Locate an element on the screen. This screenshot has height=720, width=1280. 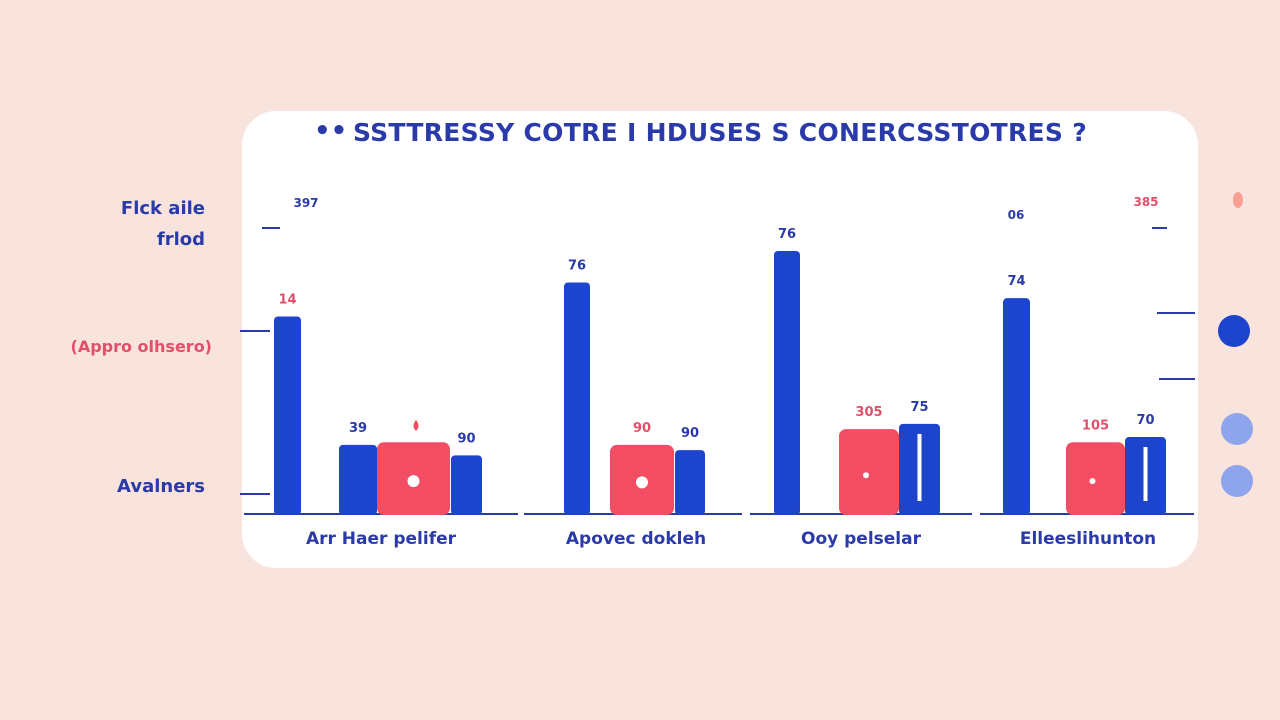
value-label-3-2: 105 is located at coordinates (1095, 425).